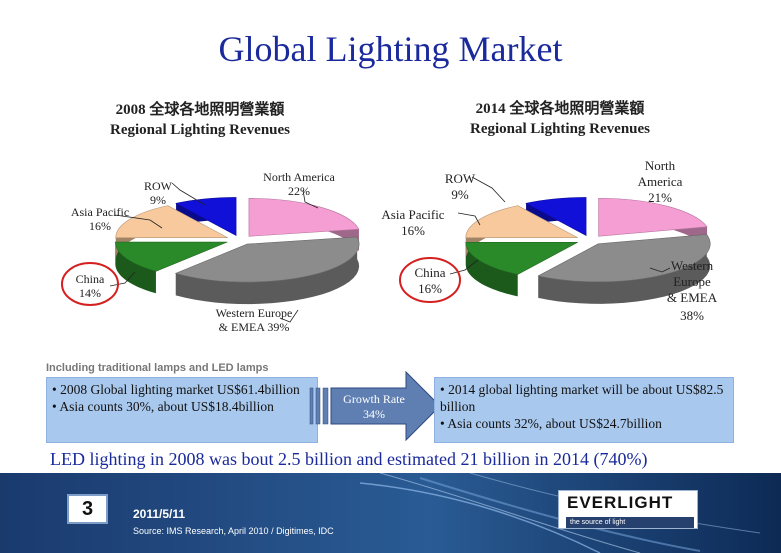 This screenshot has width=781, height=553. I want to click on we-leader-2008, so click(289, 316).